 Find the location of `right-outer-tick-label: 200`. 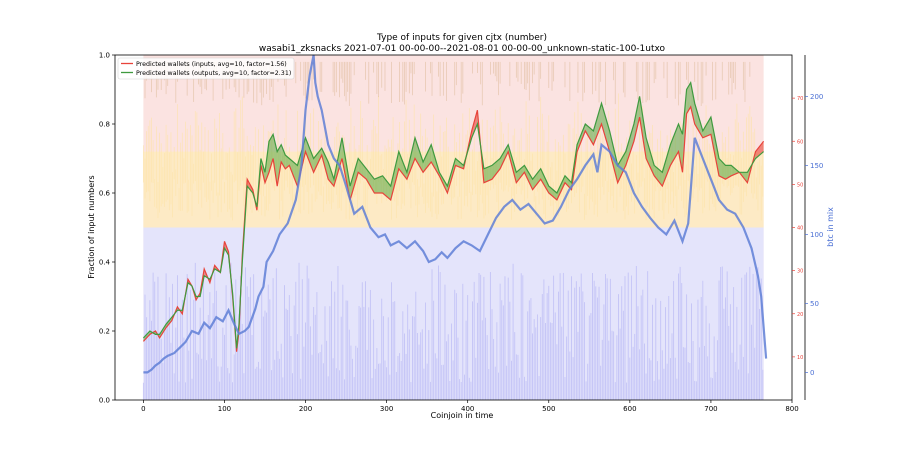

right-outer-tick-label: 200 is located at coordinates (816, 97).